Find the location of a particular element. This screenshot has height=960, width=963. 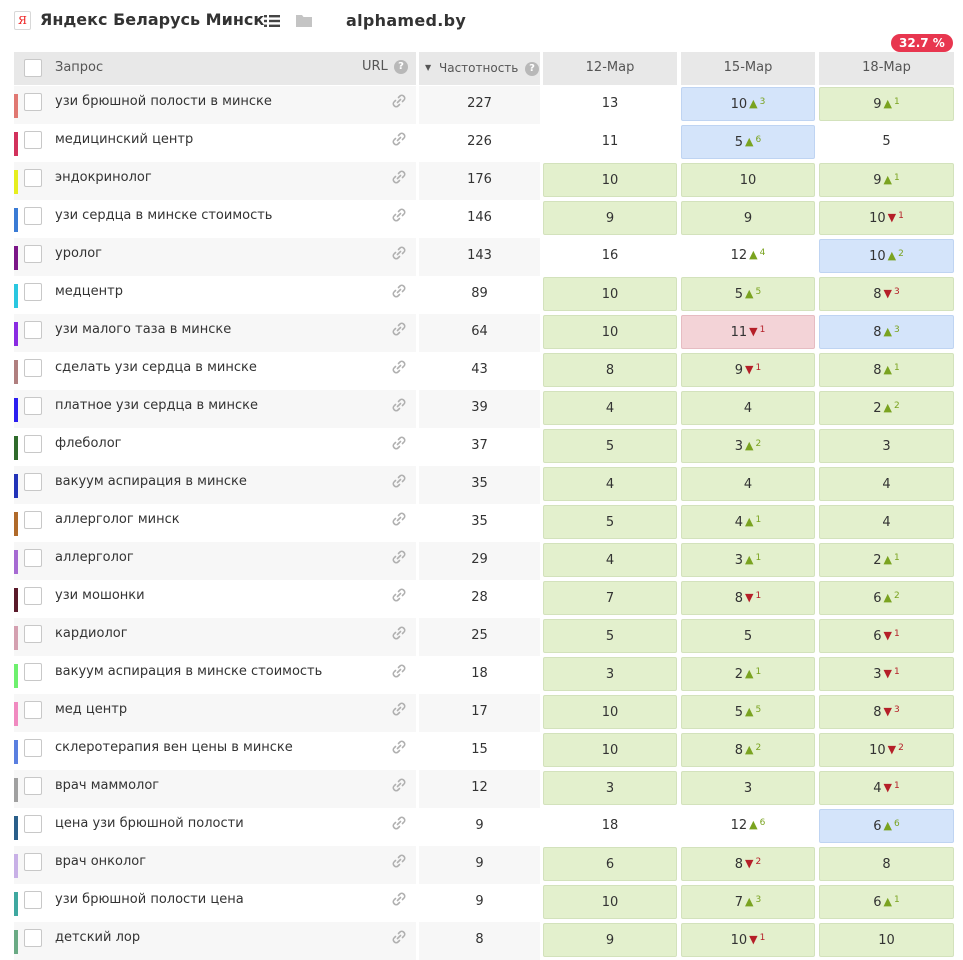

table-row: узи сердца в минске стоимость 146 9 9 10 ▼ 1 is located at coordinates (485, 219).